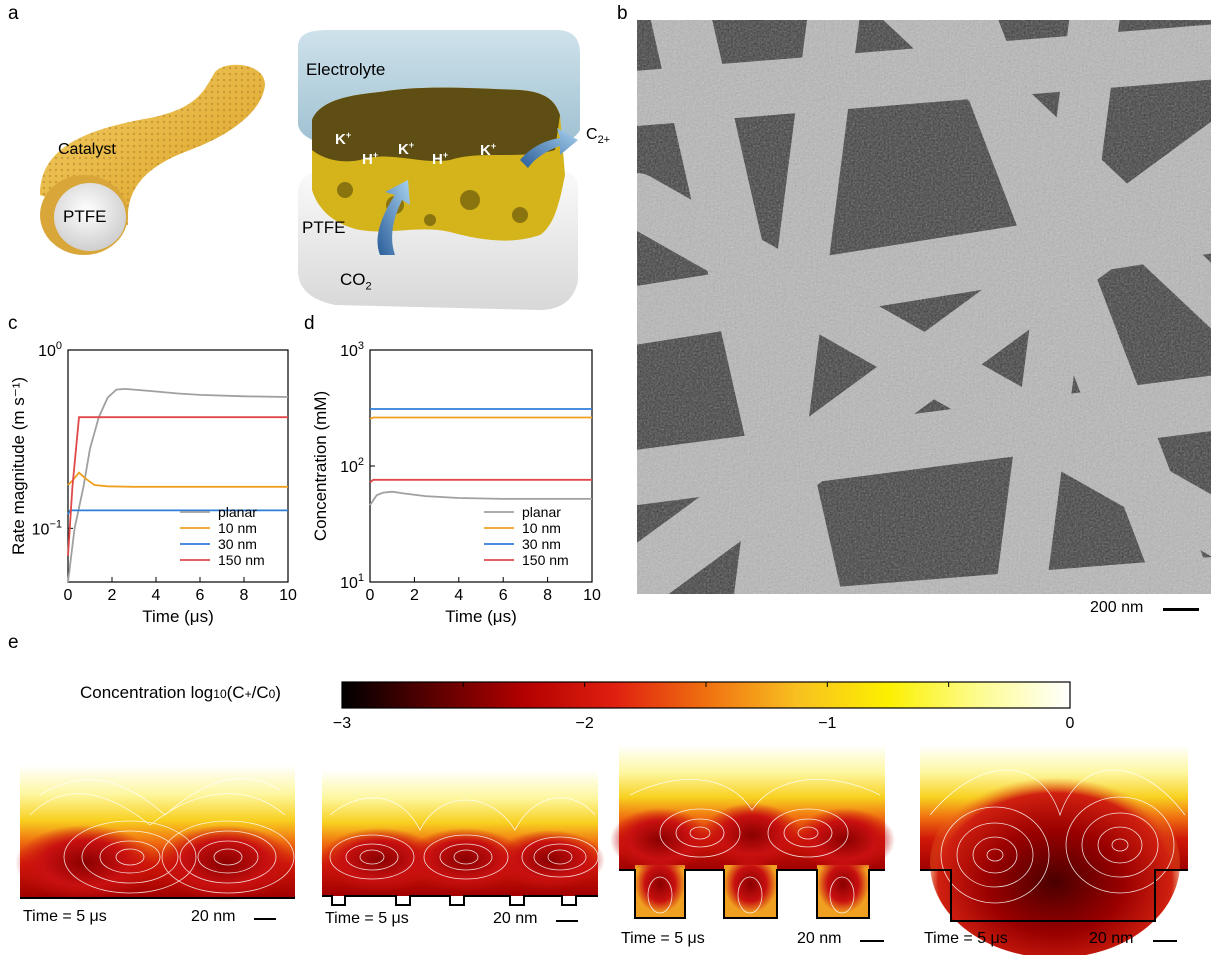 This screenshot has width=1211, height=955. I want to click on catalyst-coated-fiber, so click(152, 159).